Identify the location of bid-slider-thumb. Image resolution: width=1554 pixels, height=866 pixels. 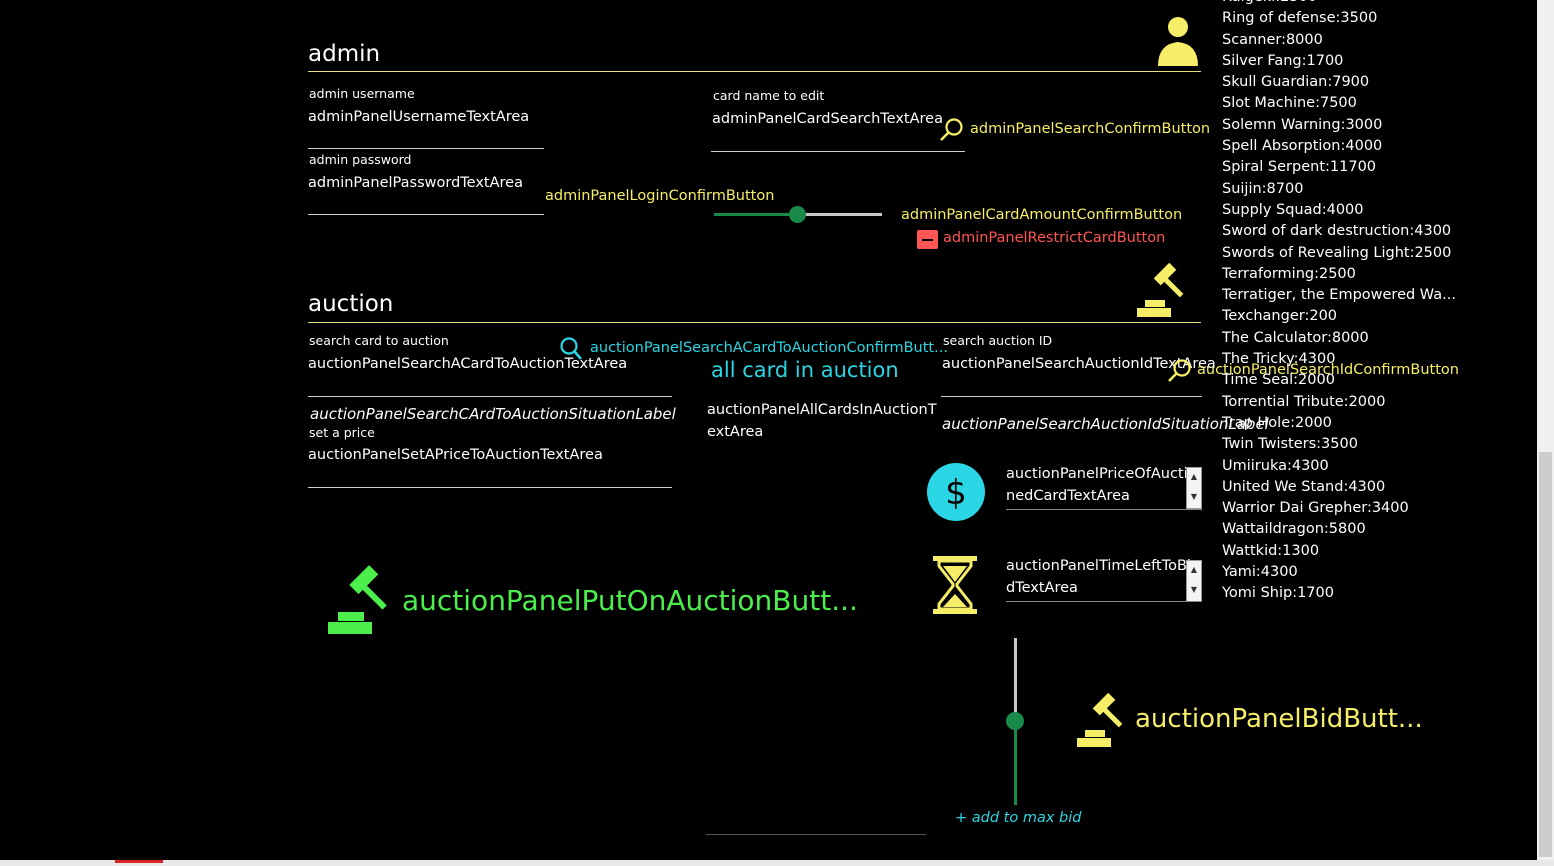
(1015, 721).